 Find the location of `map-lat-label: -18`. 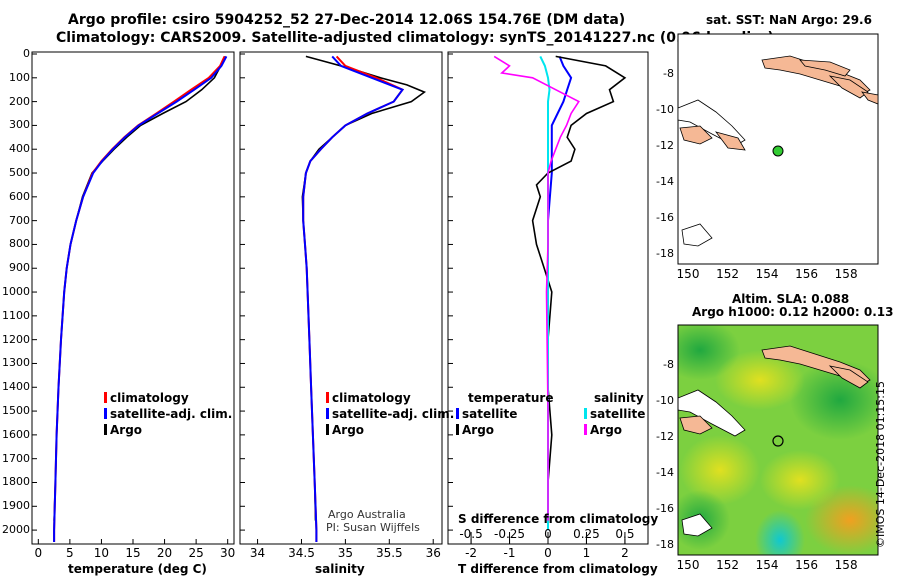

map-lat-label: -18 is located at coordinates (665, 253).